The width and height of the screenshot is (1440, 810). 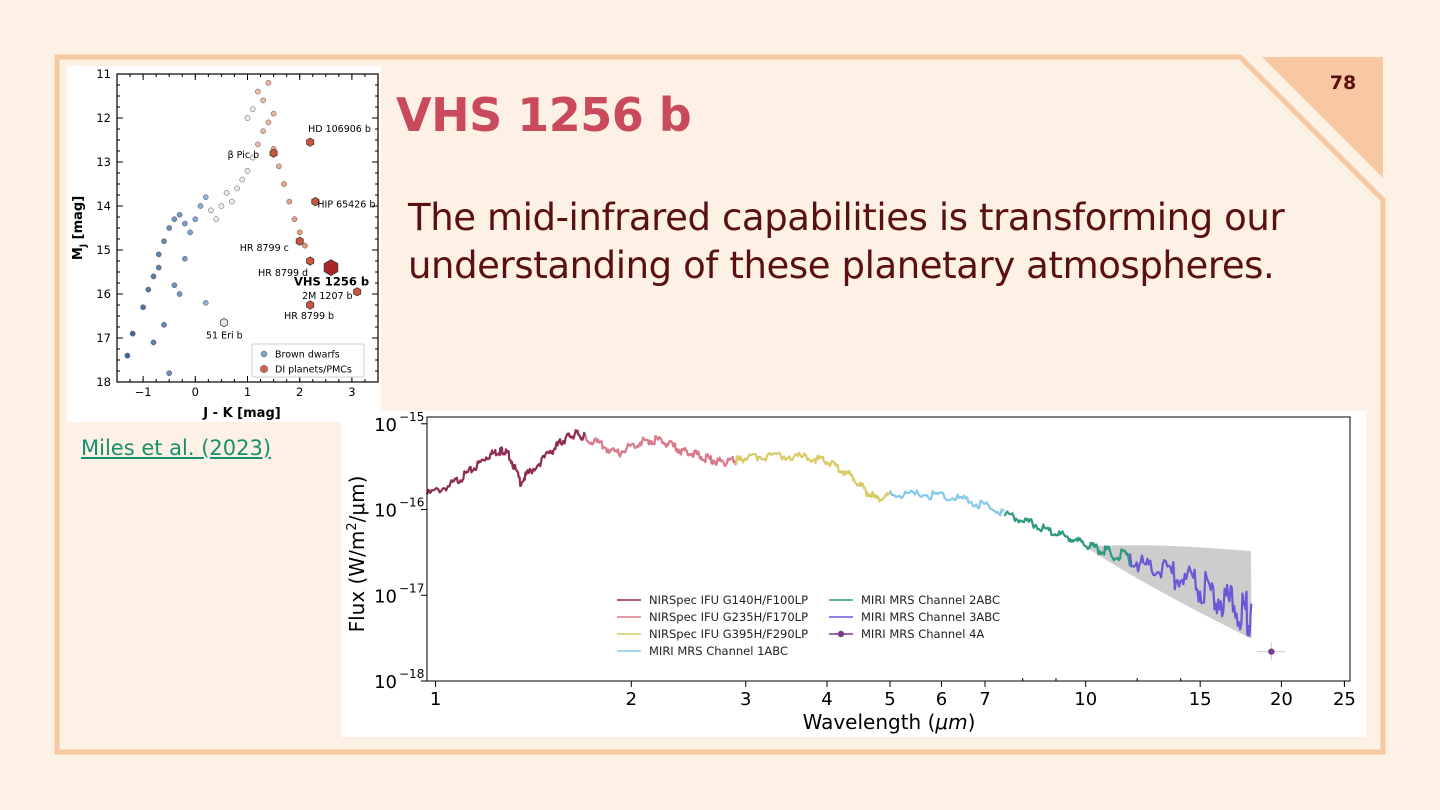 I want to click on spectrum-x-tick-label: 5, so click(x=889, y=699).